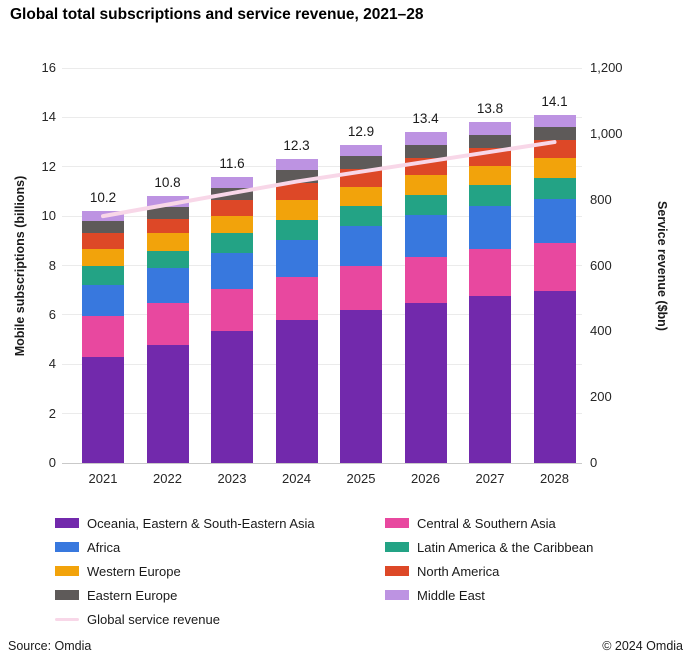  What do you see at coordinates (425, 478) in the screenshot?
I see `x-axis-tick-label: 2026` at bounding box center [425, 478].